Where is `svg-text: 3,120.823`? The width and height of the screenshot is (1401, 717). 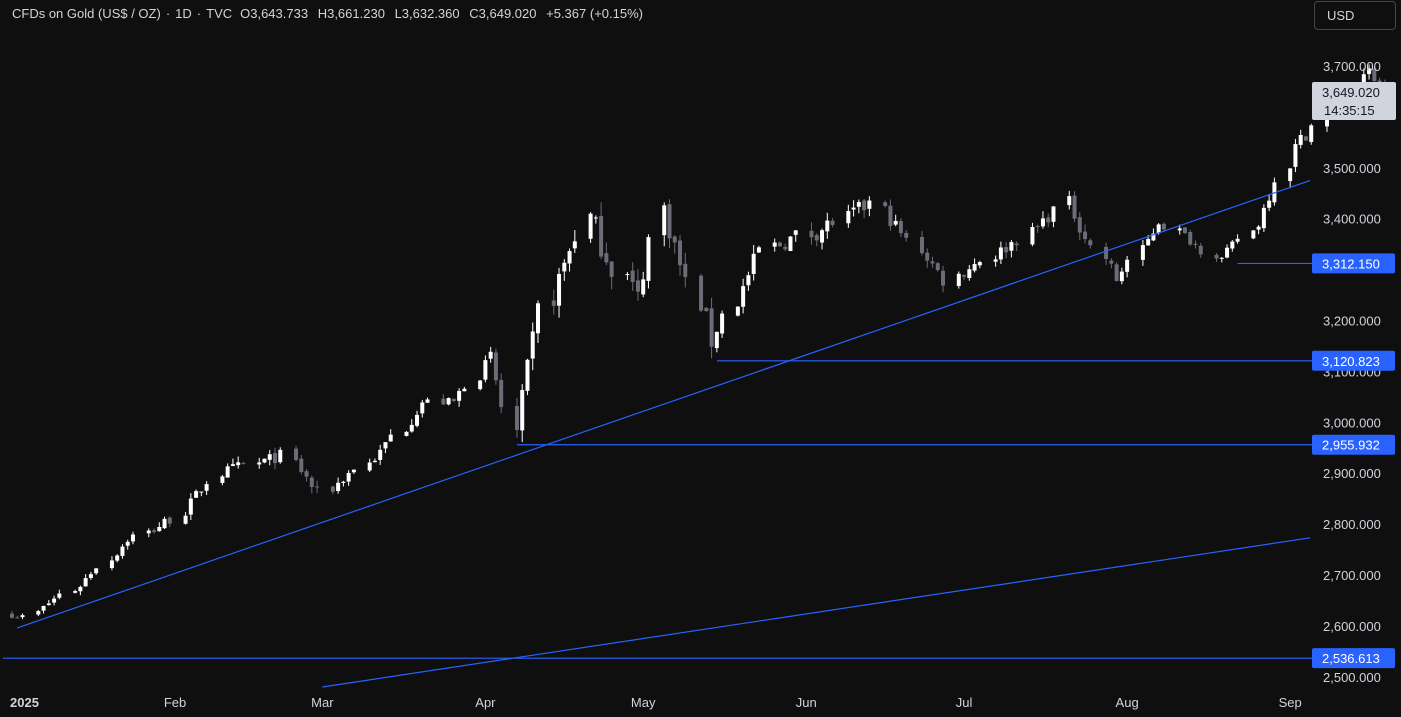
svg-text: 3,120.823 is located at coordinates (1351, 361).